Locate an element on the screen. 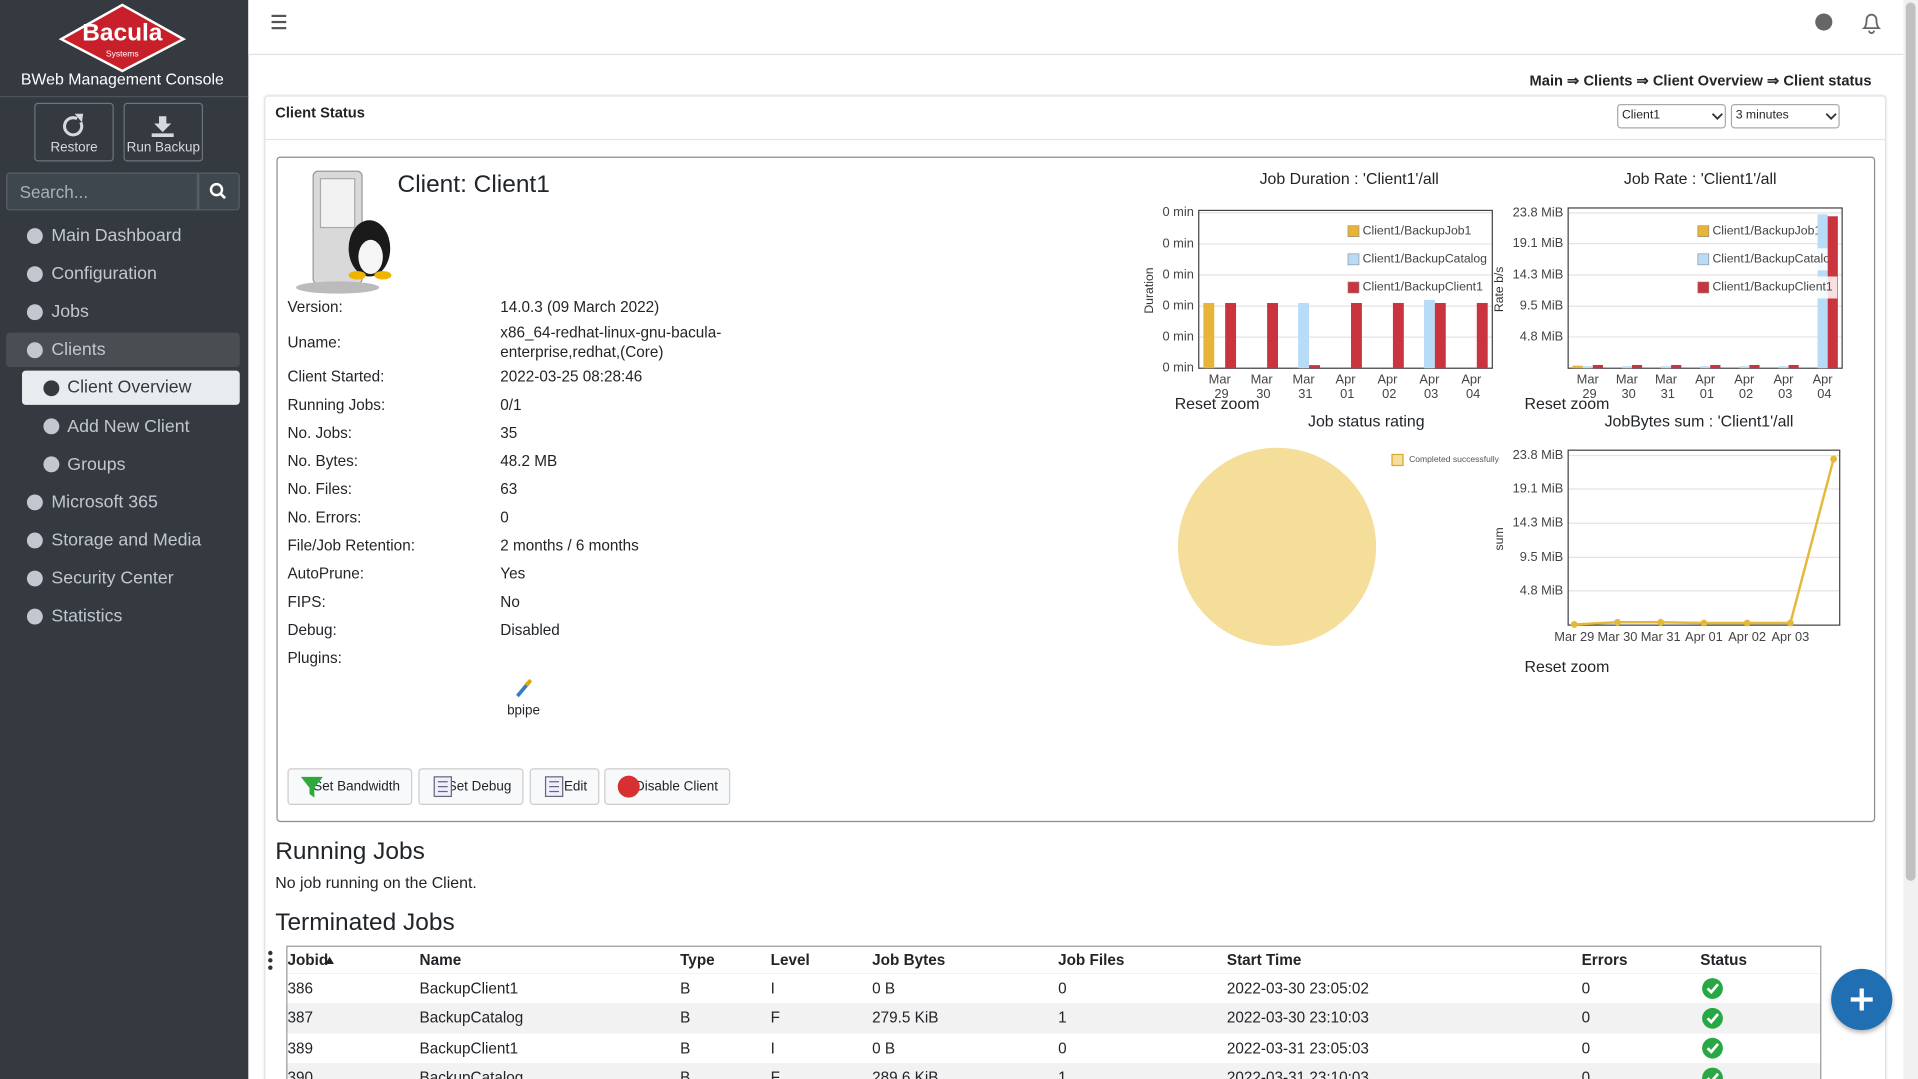 Image resolution: width=1918 pixels, height=1079 pixels. scrollbar-thumb is located at coordinates (1910, 441).